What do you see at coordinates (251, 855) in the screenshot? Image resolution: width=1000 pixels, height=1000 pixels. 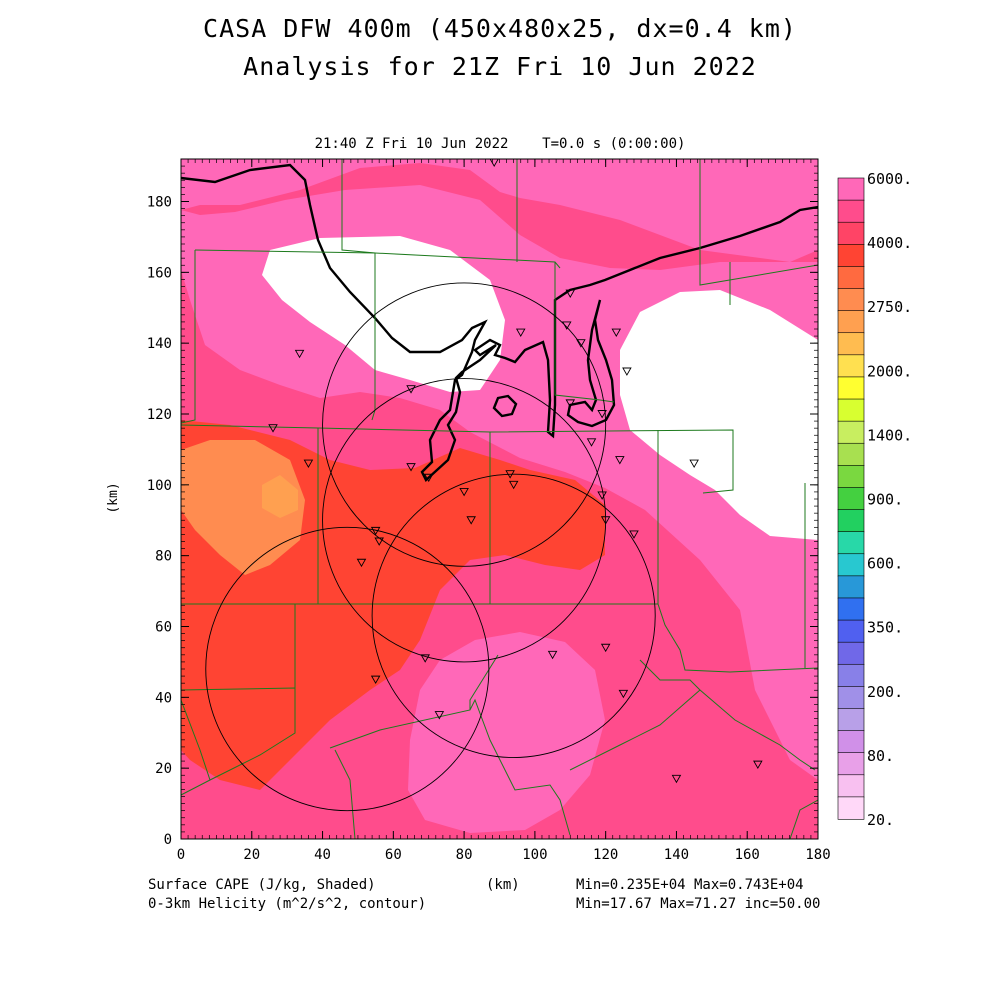 I see `x-tick-label: 20` at bounding box center [251, 855].